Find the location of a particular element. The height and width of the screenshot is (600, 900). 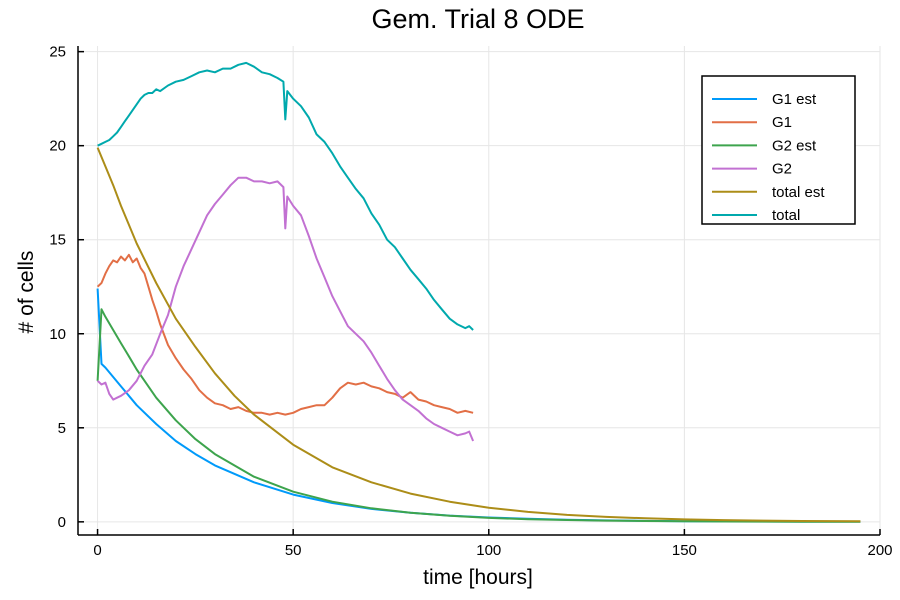

y-tick-label: 10 is located at coordinates (57, 334).